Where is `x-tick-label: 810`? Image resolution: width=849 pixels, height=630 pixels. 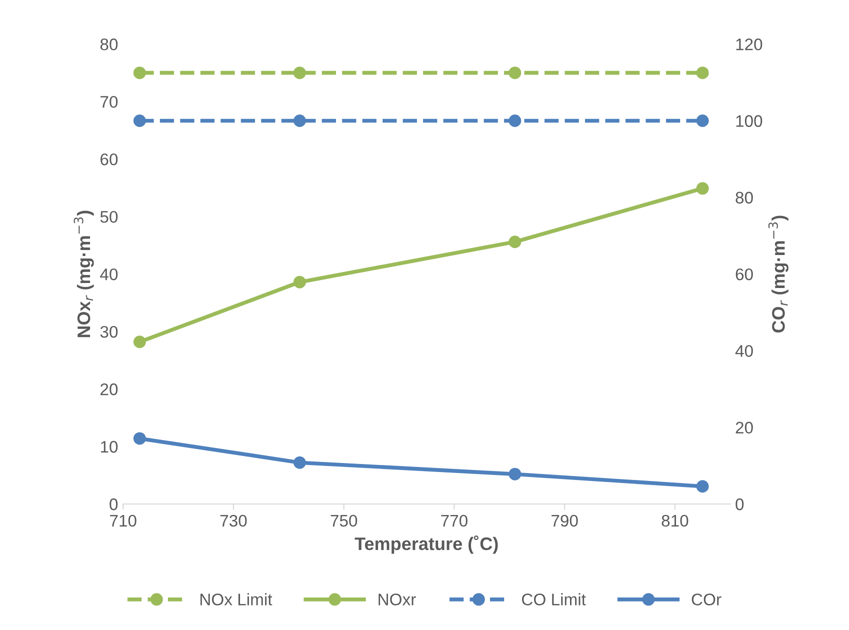
x-tick-label: 810 is located at coordinates (675, 520).